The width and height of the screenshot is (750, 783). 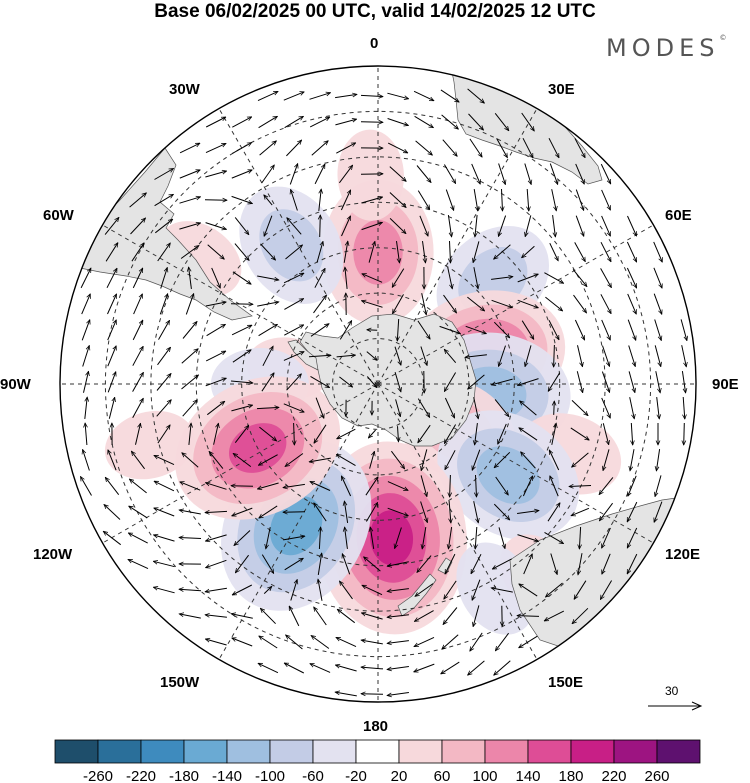 What do you see at coordinates (445, 566) in the screenshot?
I see `new-zealand-north-land` at bounding box center [445, 566].